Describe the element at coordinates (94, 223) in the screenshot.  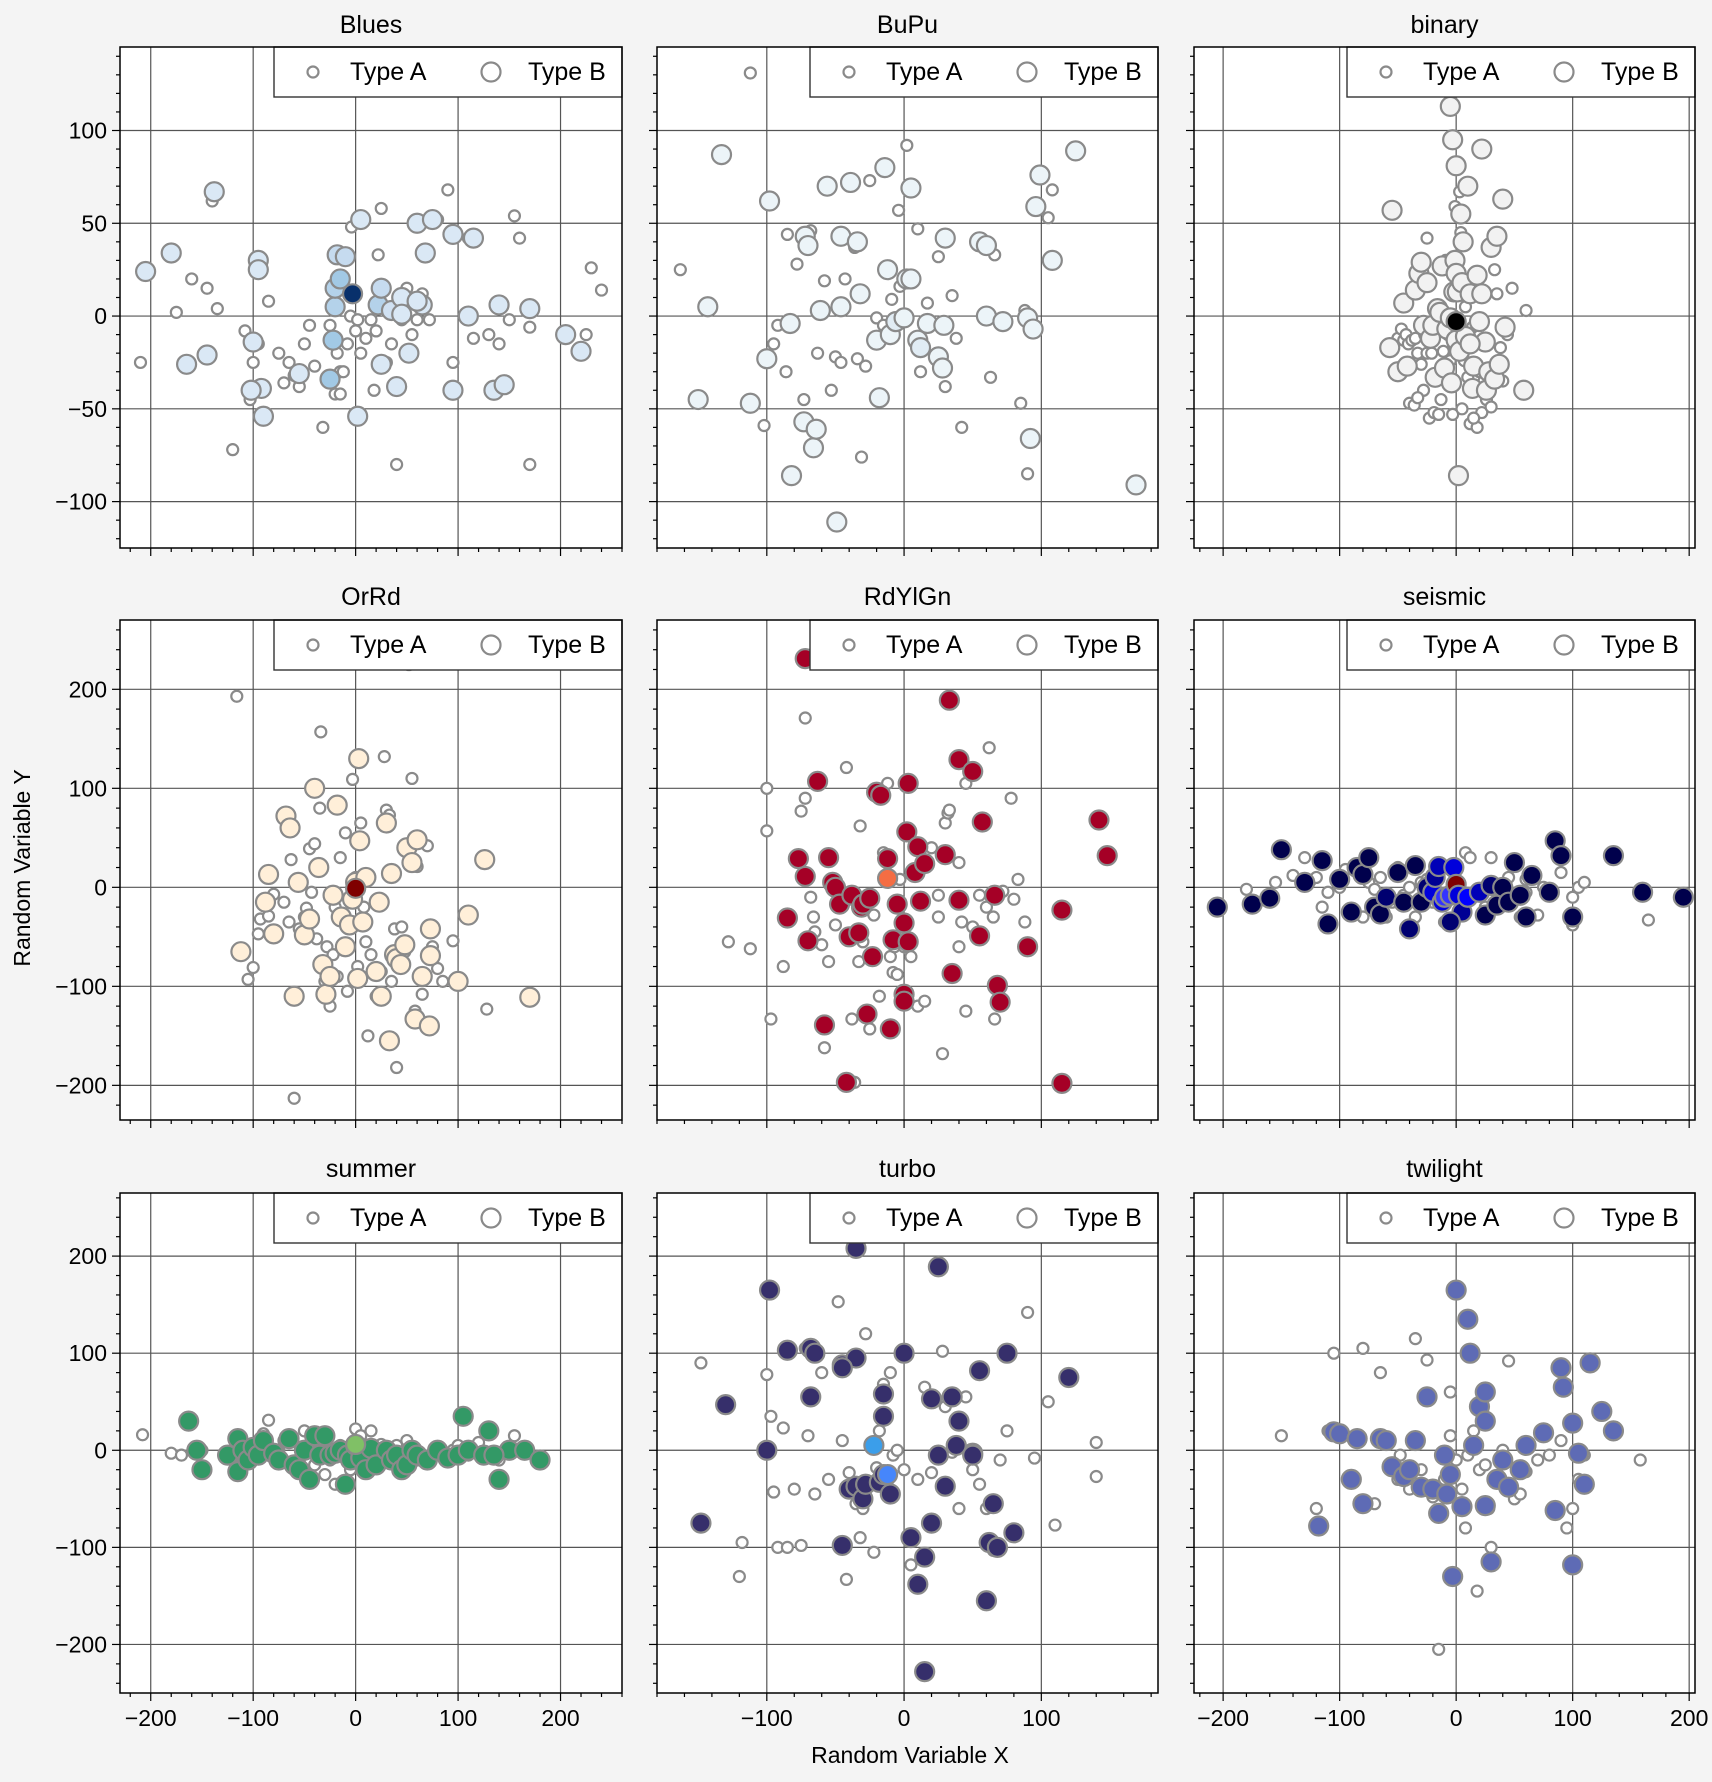
I see `y-tick-label: 50` at that location.